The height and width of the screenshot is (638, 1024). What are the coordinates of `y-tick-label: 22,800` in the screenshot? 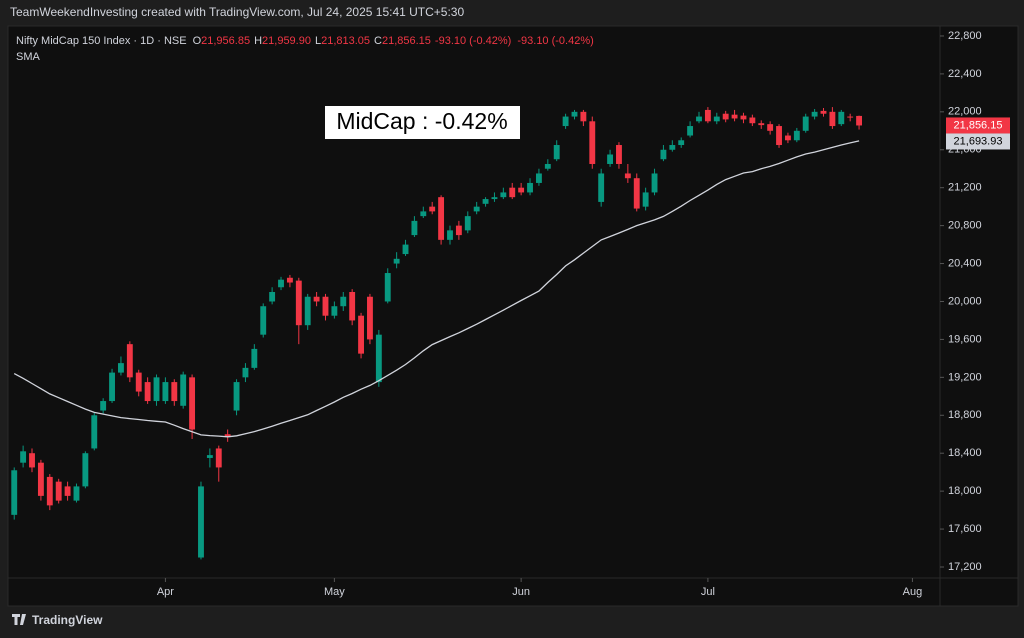 It's located at (965, 36).